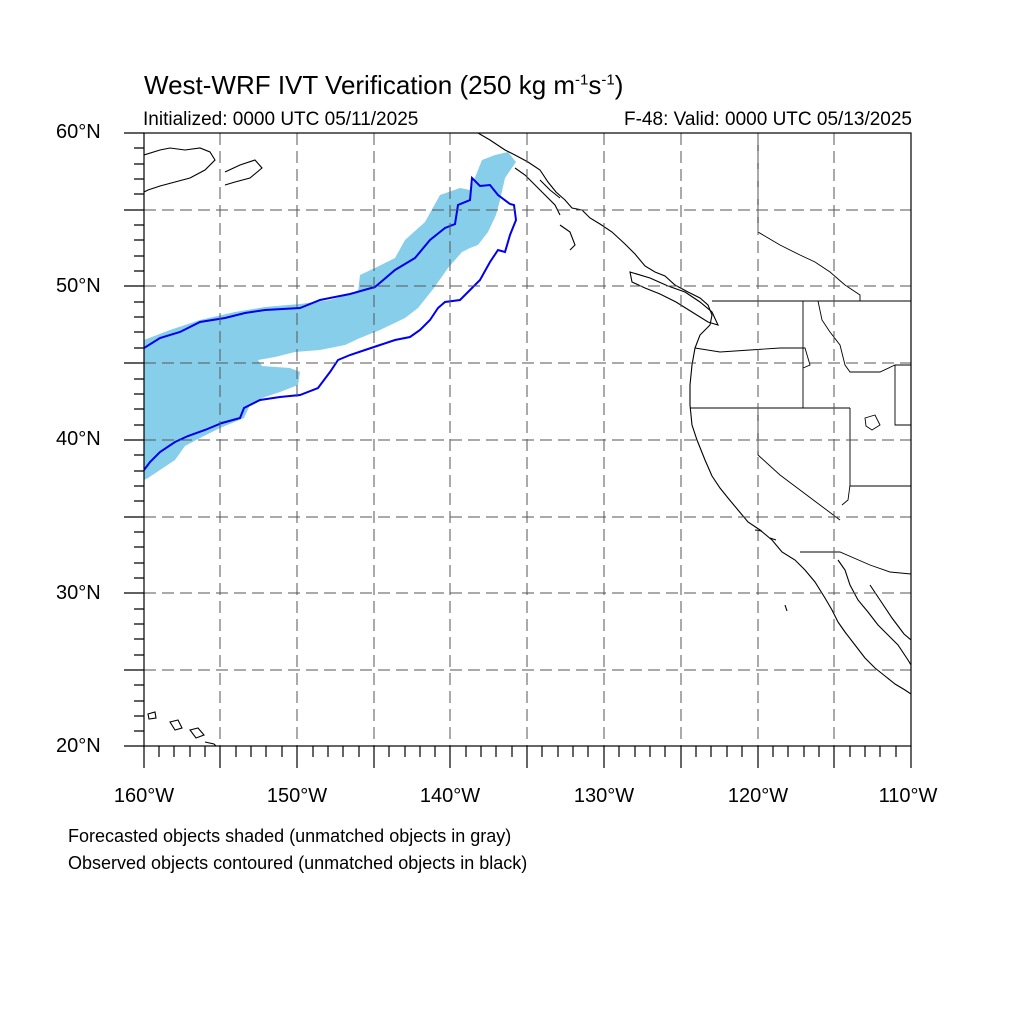  What do you see at coordinates (595, 85) in the screenshot?
I see `title-unit-s: s` at bounding box center [595, 85].